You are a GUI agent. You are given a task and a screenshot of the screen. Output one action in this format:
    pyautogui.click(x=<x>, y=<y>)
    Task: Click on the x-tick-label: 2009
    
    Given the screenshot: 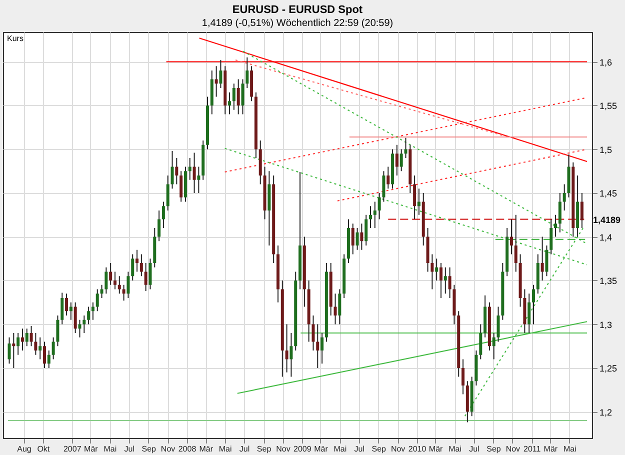 What is the action you would take?
    pyautogui.click(x=303, y=449)
    